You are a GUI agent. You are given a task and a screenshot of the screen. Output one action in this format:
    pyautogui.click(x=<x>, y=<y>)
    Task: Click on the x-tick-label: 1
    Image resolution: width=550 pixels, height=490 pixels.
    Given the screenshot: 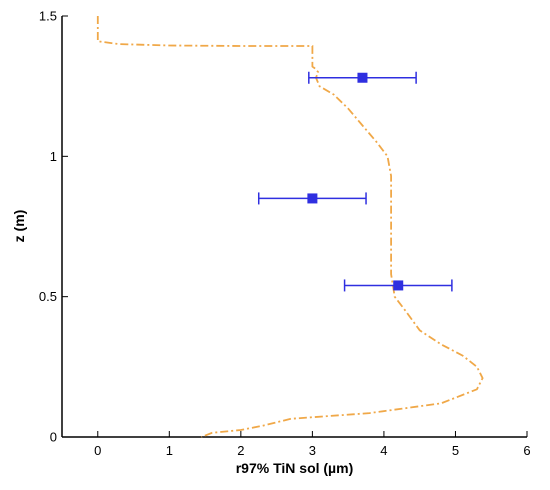 What is the action you would take?
    pyautogui.click(x=169, y=450)
    